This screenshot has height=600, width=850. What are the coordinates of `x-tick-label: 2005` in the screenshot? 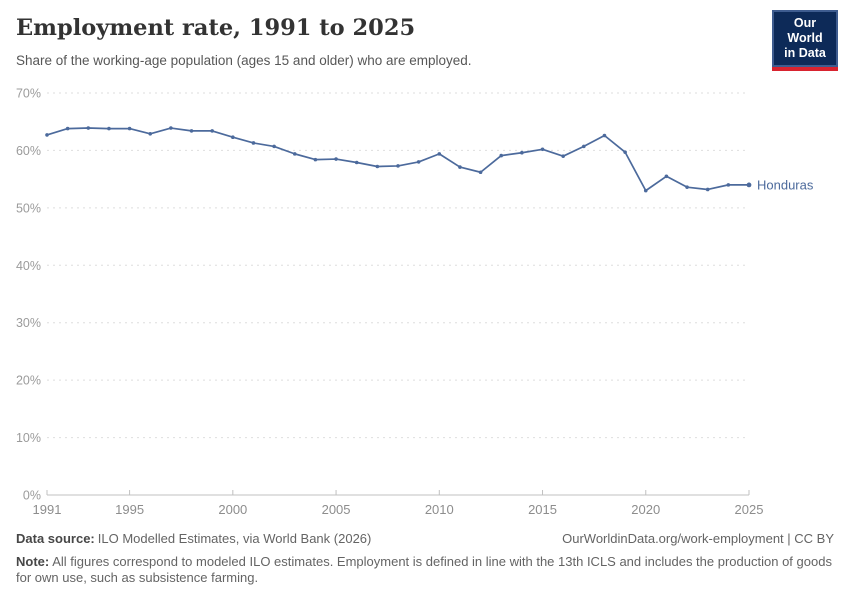 It's located at (336, 509).